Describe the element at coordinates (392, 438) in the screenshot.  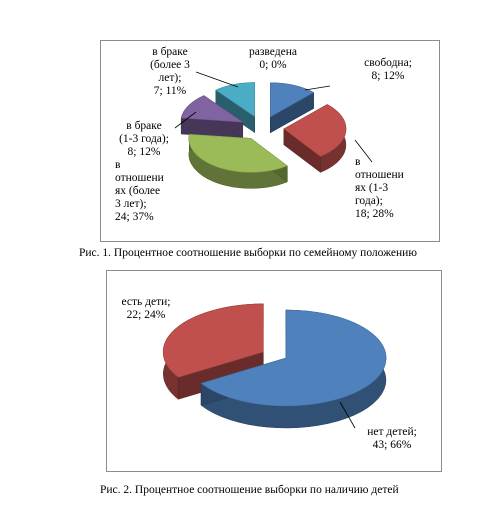
I see `label-no-children: нет детей; 43; 66%` at that location.